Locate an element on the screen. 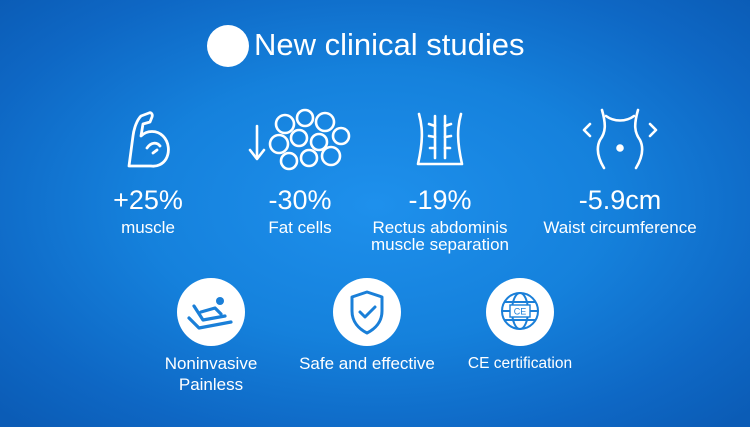 This screenshot has height=427, width=750. stat-label: Rectus abdominis muscle separation is located at coordinates (440, 236).